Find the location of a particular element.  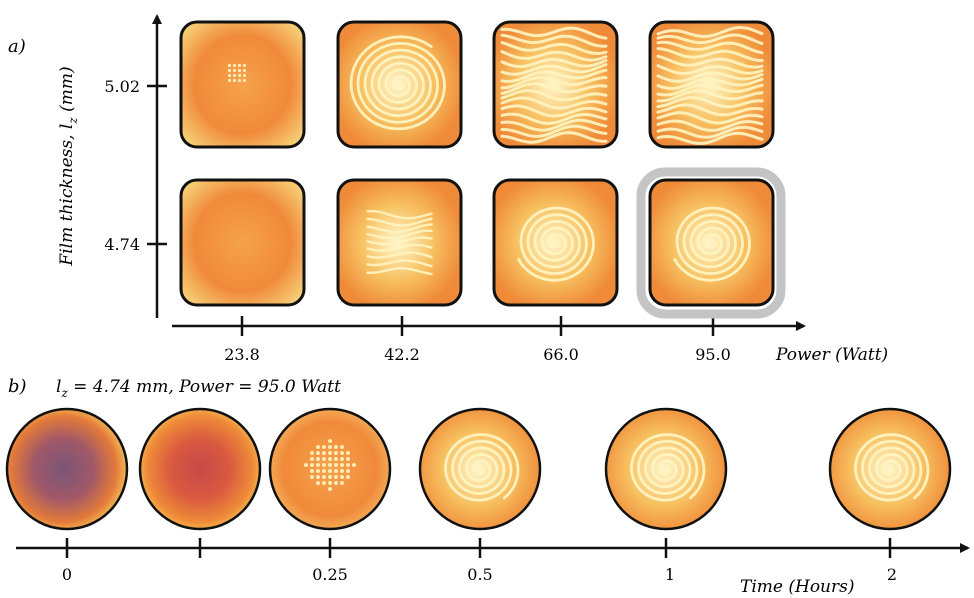

y-tick-label-1: 5.02 is located at coordinates (122, 86).